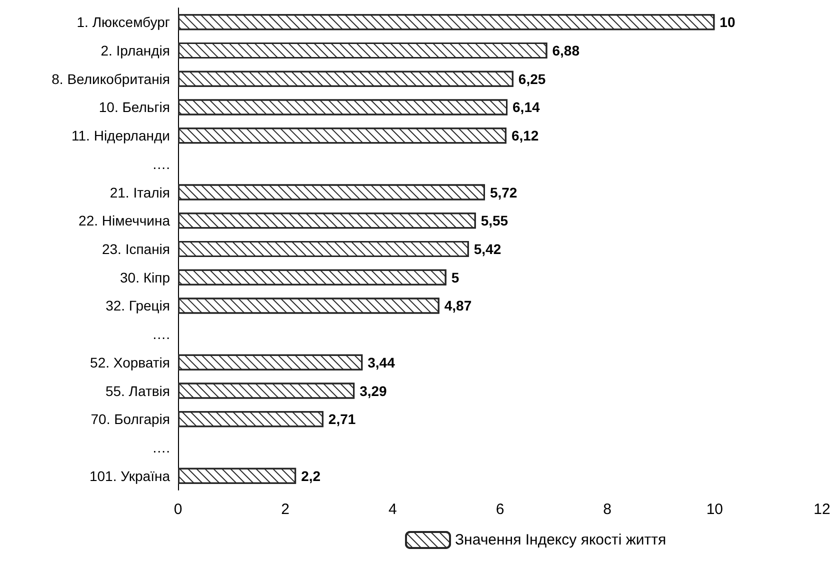  Describe the element at coordinates (285, 509) in the screenshot. I see `x-tick-label: 2` at that location.